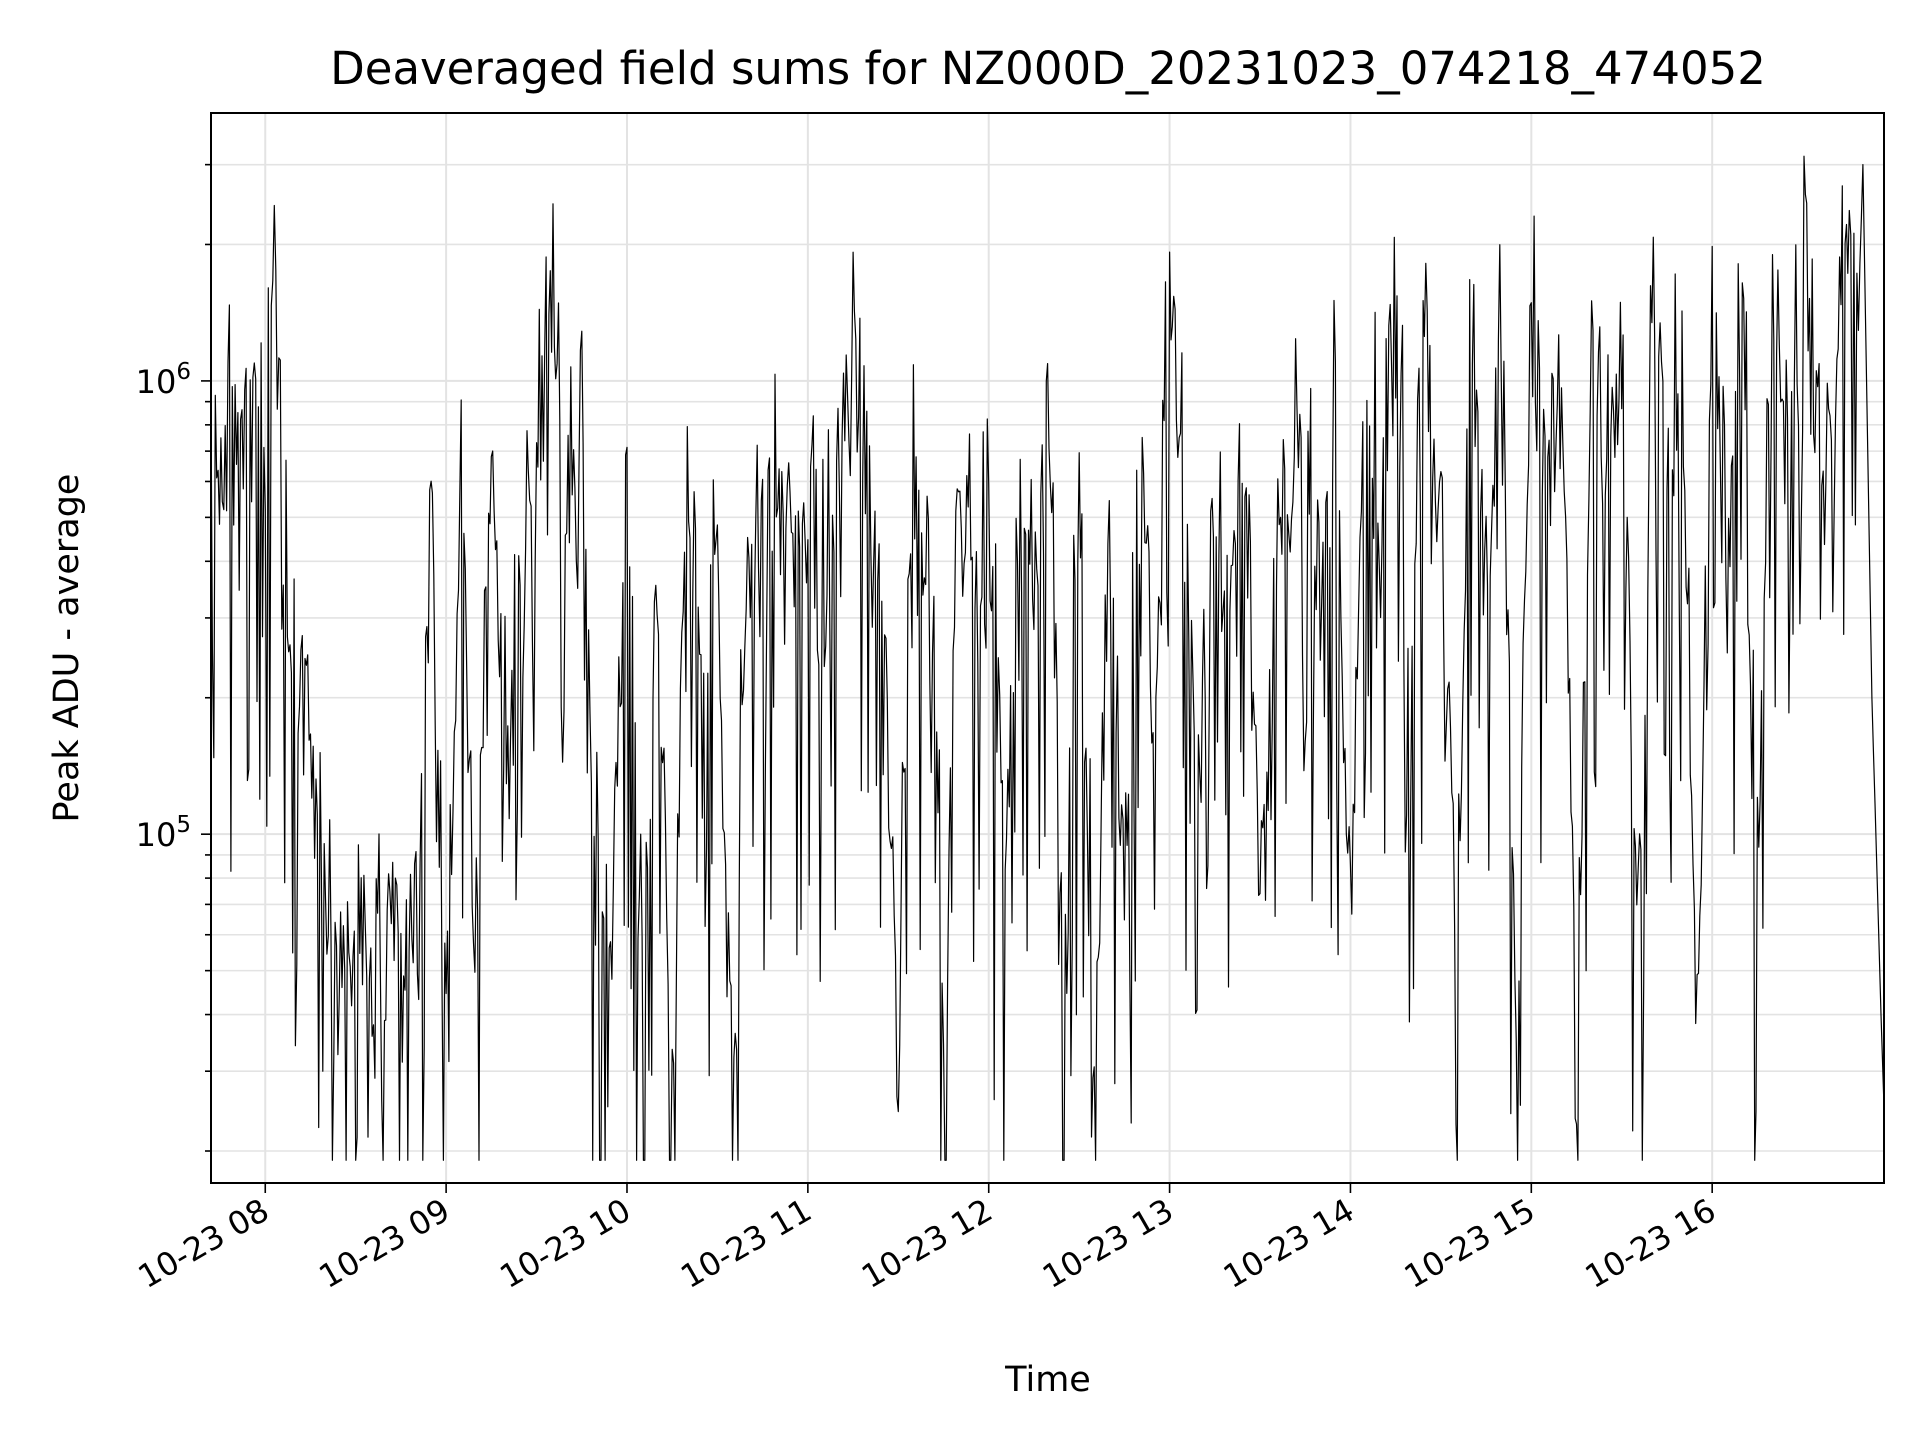 The width and height of the screenshot is (1920, 1440). Describe the element at coordinates (163, 833) in the screenshot. I see `y-tick-label: 10⁵` at that location.